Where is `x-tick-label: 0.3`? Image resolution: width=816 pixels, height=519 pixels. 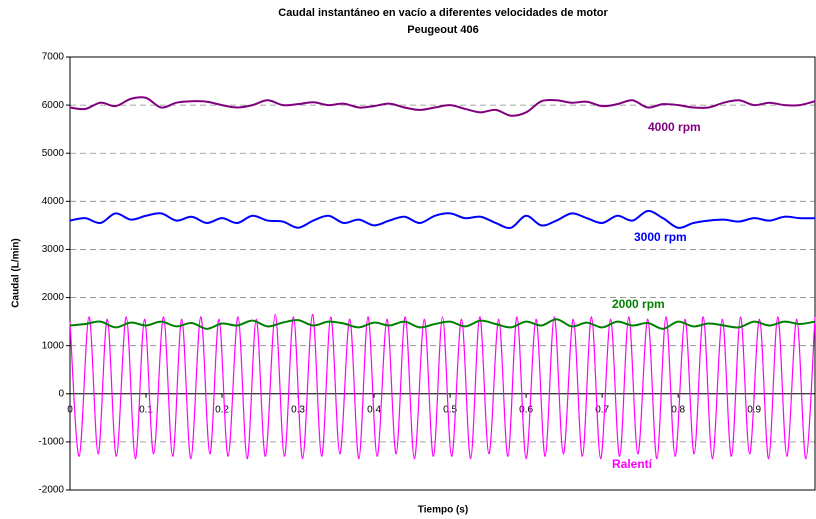
x-tick-label: 0.3 is located at coordinates (298, 409).